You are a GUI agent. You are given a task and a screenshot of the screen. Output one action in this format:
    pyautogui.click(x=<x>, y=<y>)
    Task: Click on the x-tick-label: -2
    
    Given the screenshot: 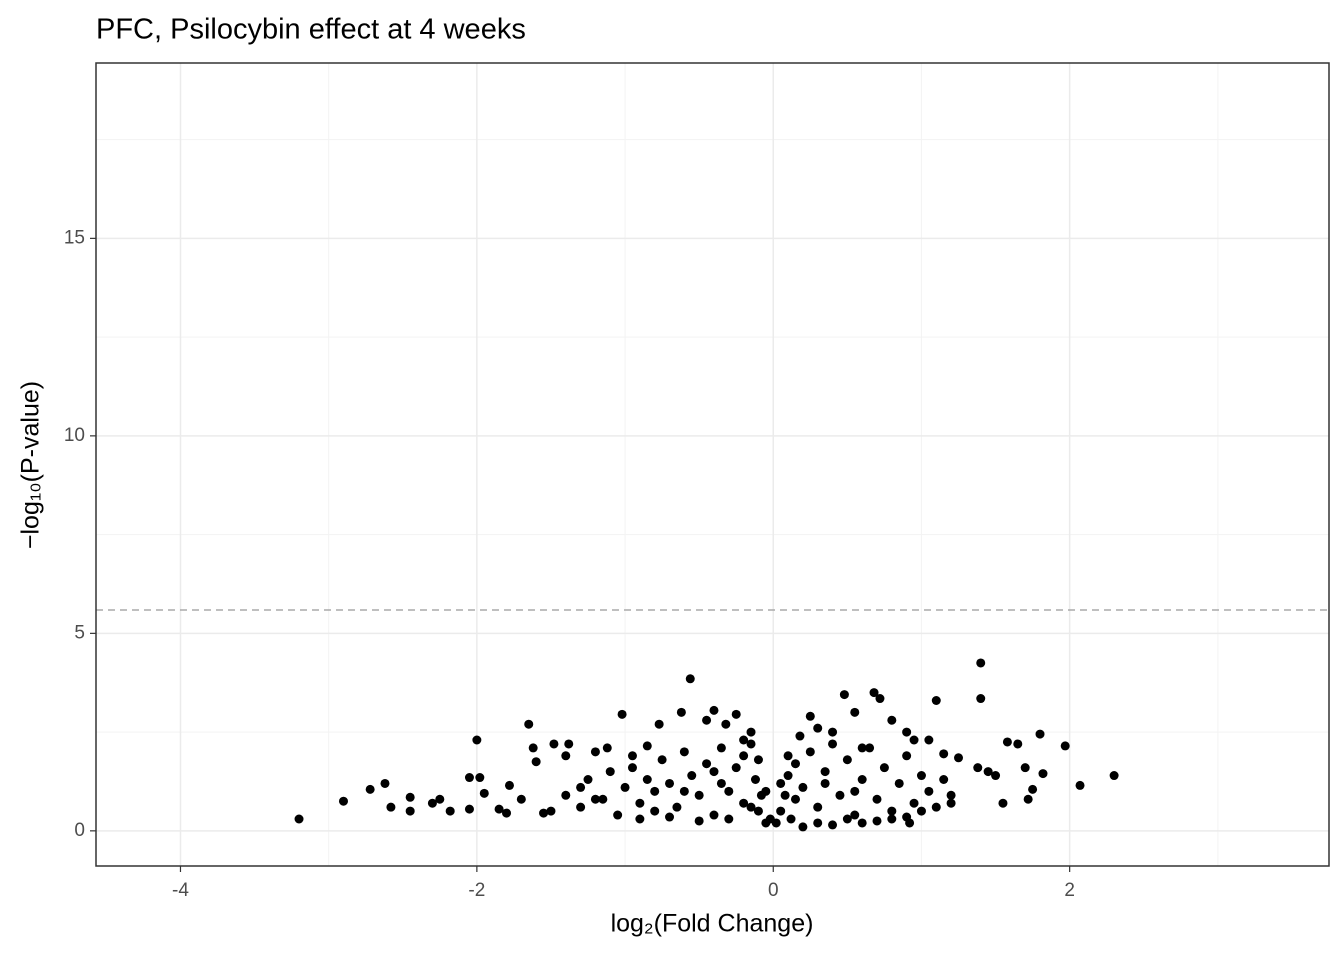 What is the action you would take?
    pyautogui.click(x=476, y=890)
    